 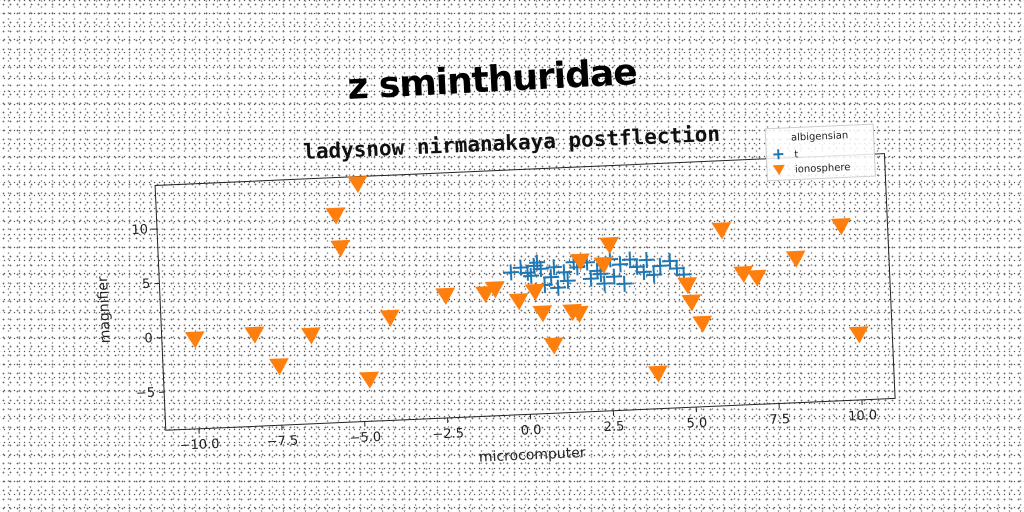 I want to click on y-tick-label: 0, so click(x=148, y=338).